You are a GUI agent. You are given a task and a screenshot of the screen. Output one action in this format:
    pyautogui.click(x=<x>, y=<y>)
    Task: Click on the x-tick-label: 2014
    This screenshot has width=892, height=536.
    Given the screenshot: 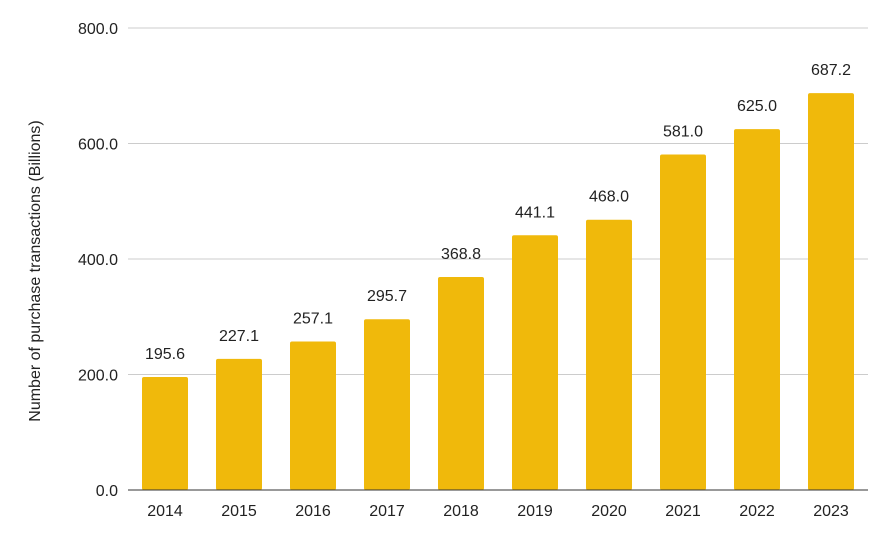 What is the action you would take?
    pyautogui.click(x=165, y=511)
    